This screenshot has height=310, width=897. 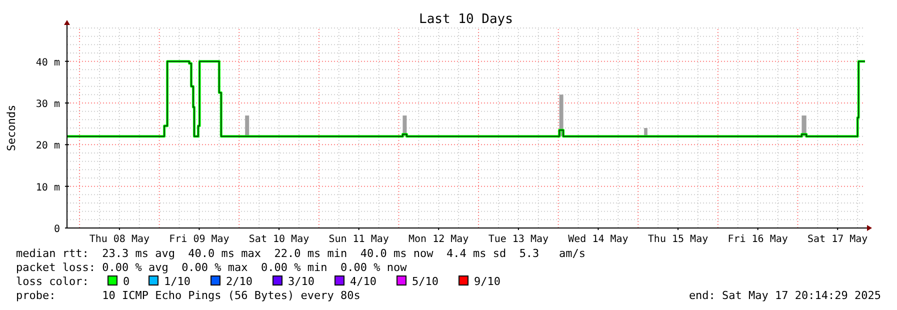 I want to click on y-tick-label: 20 m, so click(x=48, y=146).